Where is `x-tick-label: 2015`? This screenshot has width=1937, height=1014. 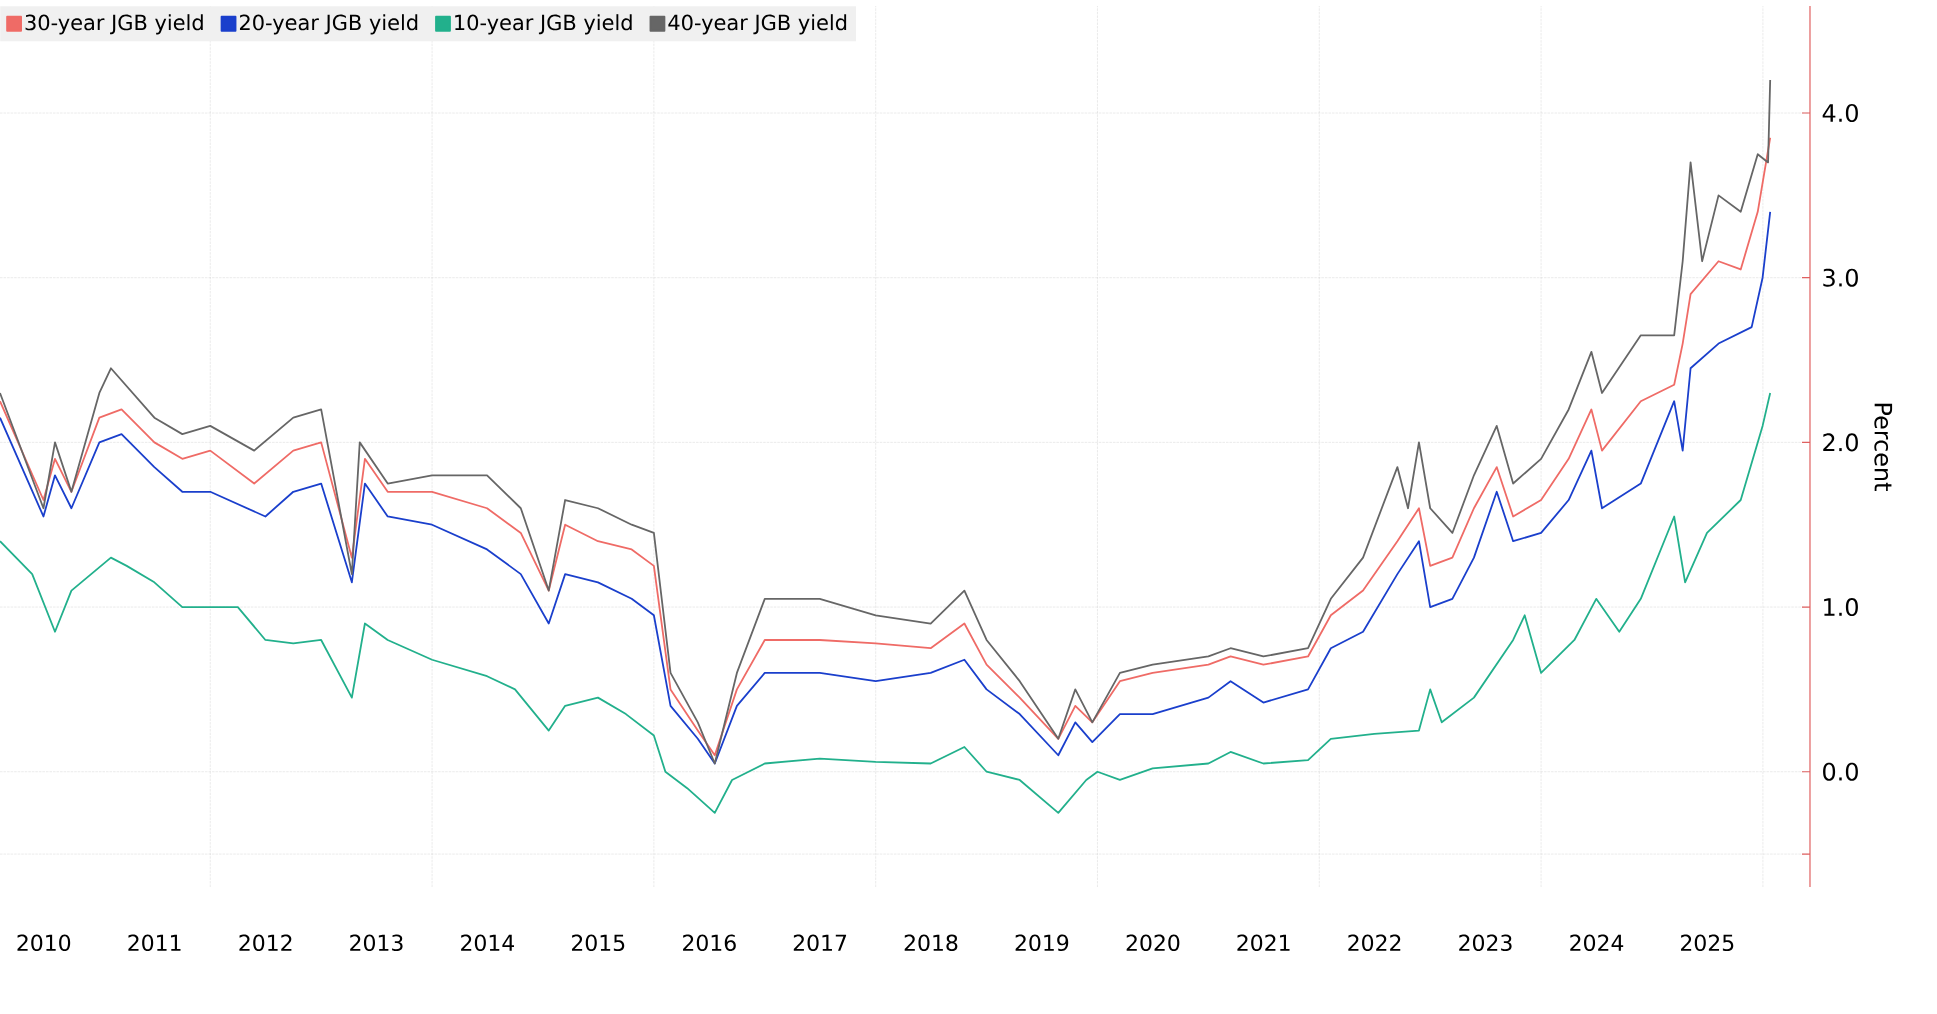
x-tick-label: 2015 is located at coordinates (598, 943).